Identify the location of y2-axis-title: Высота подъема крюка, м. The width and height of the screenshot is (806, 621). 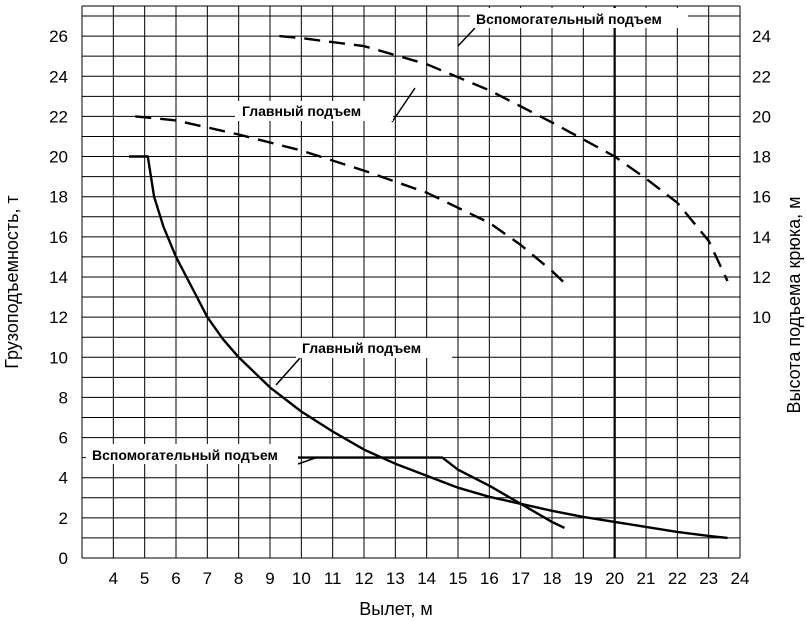
(794, 305).